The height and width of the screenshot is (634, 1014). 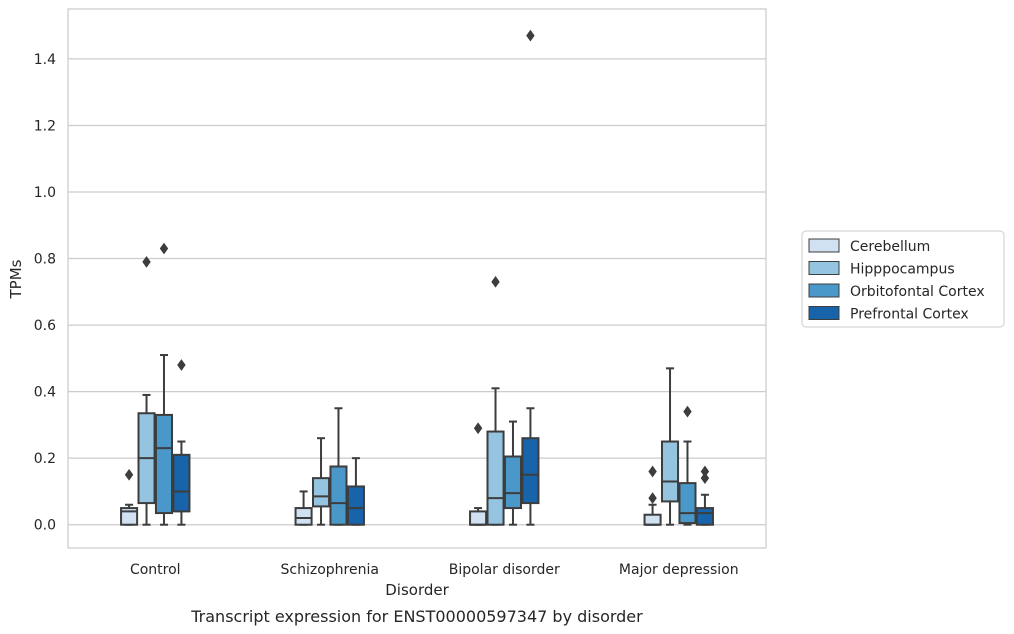 What do you see at coordinates (45, 260) in the screenshot?
I see `y-tick-label: 0.8` at bounding box center [45, 260].